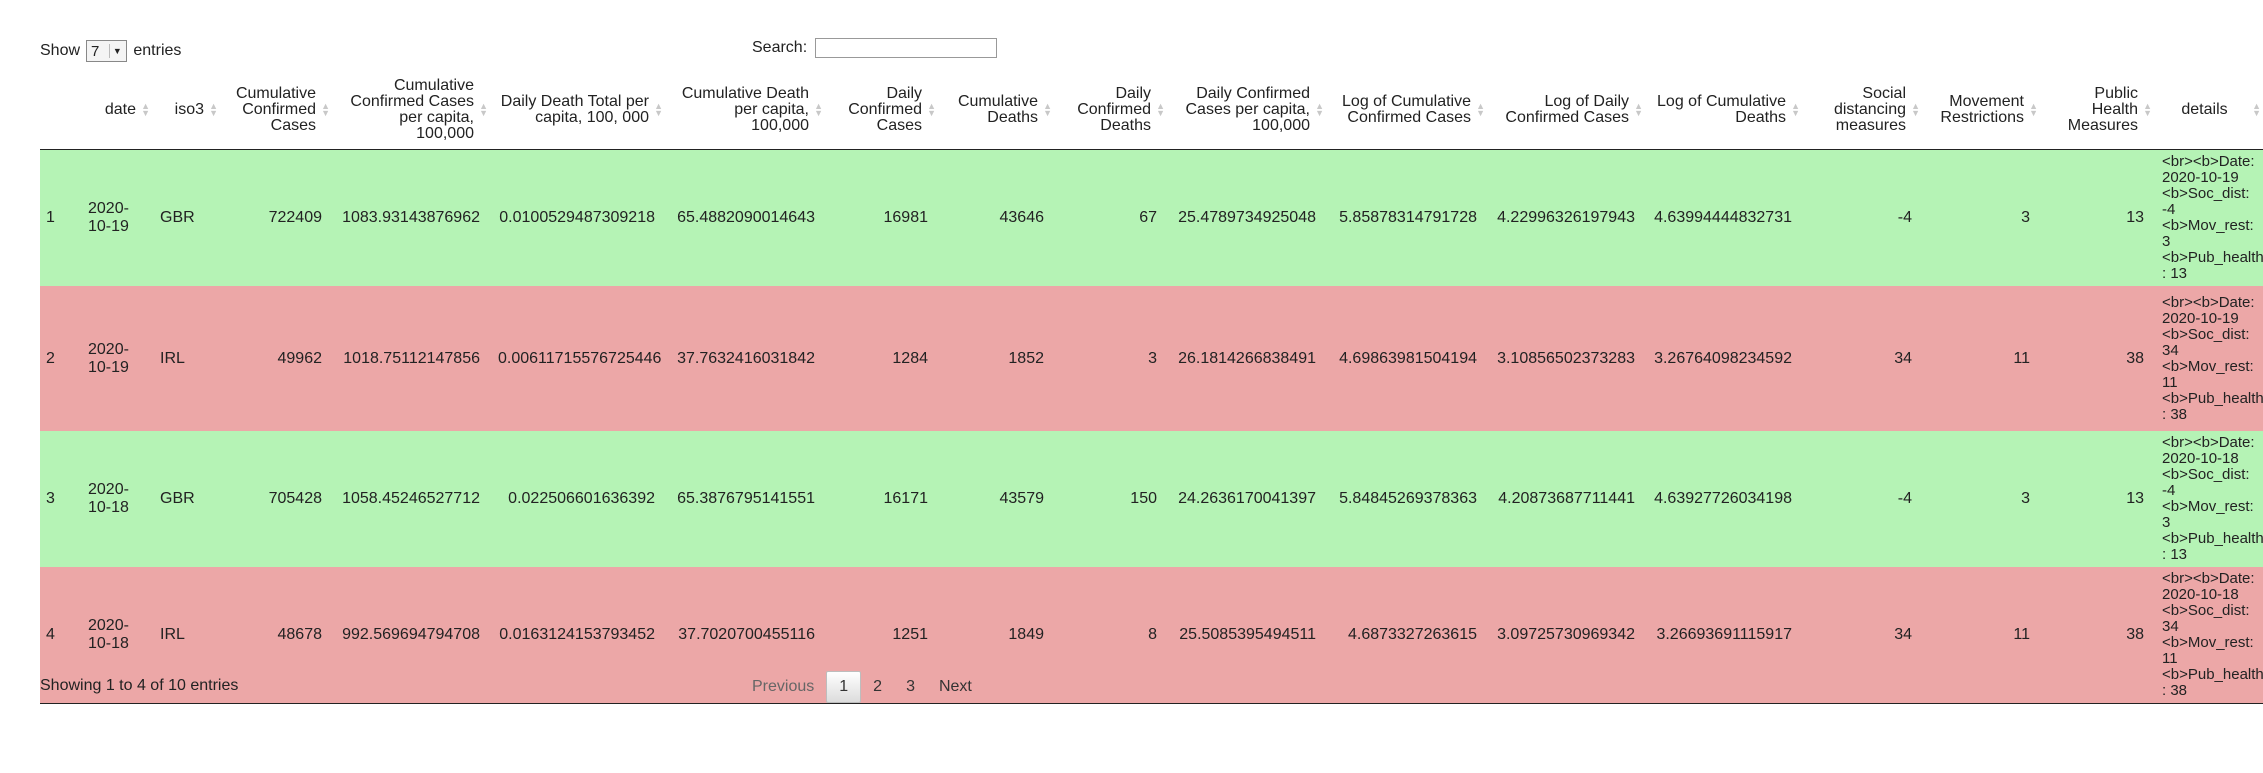  Describe the element at coordinates (747, 217) in the screenshot. I see `cell-cum-death-pc: 65.4882090014643` at that location.